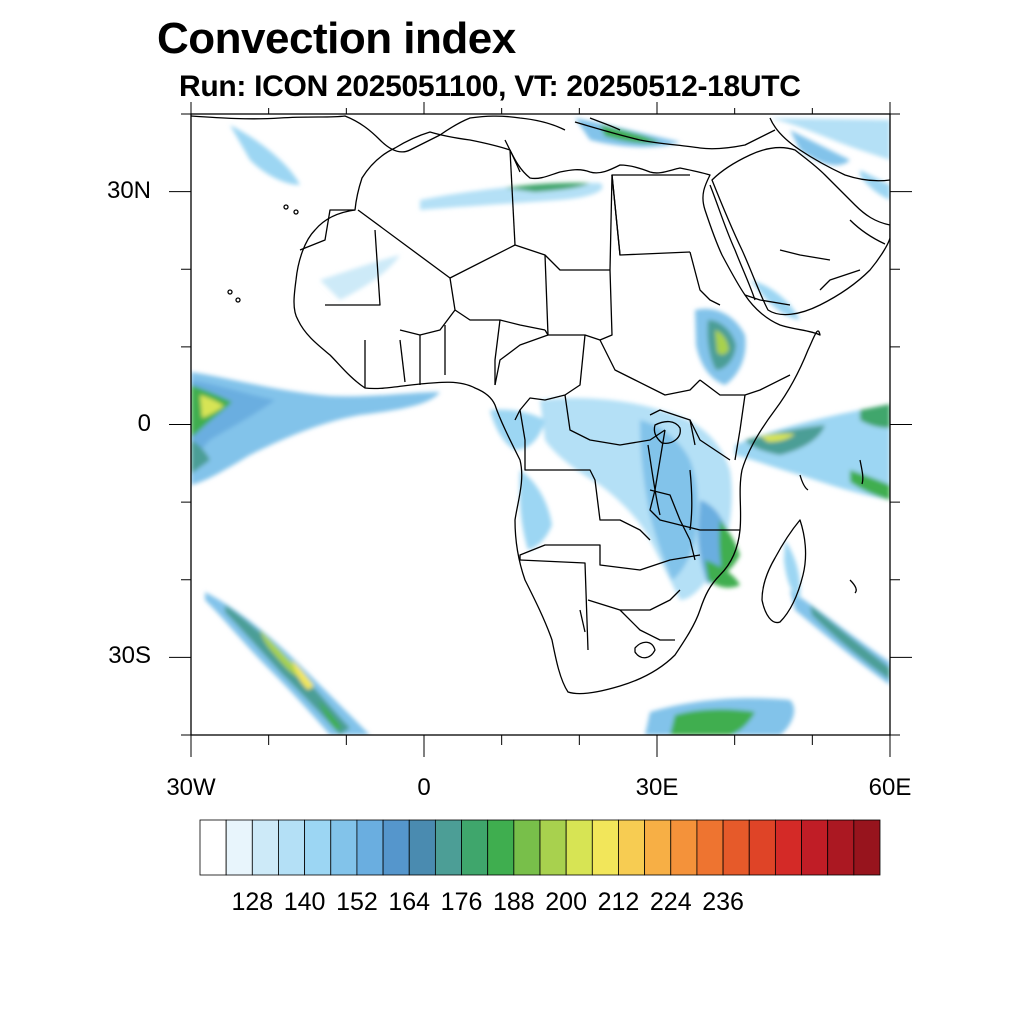 The image size is (1024, 1024). What do you see at coordinates (252, 902) in the screenshot?
I see `colorbar-label: 128` at bounding box center [252, 902].